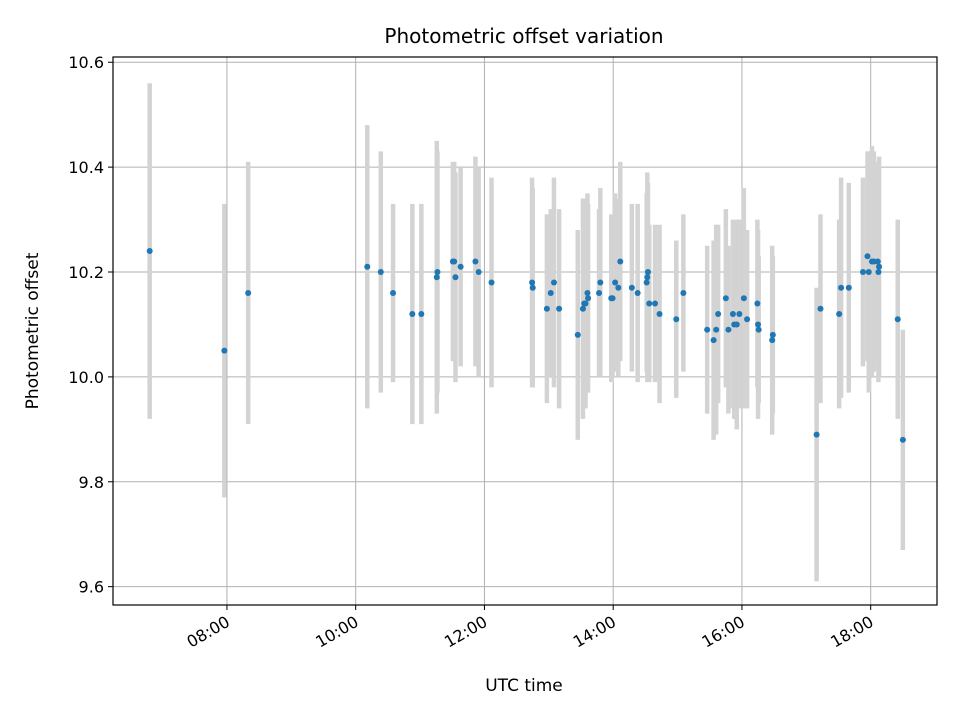 This screenshot has height=720, width=960. I want to click on y-tick-label: 9.8, so click(91, 482).